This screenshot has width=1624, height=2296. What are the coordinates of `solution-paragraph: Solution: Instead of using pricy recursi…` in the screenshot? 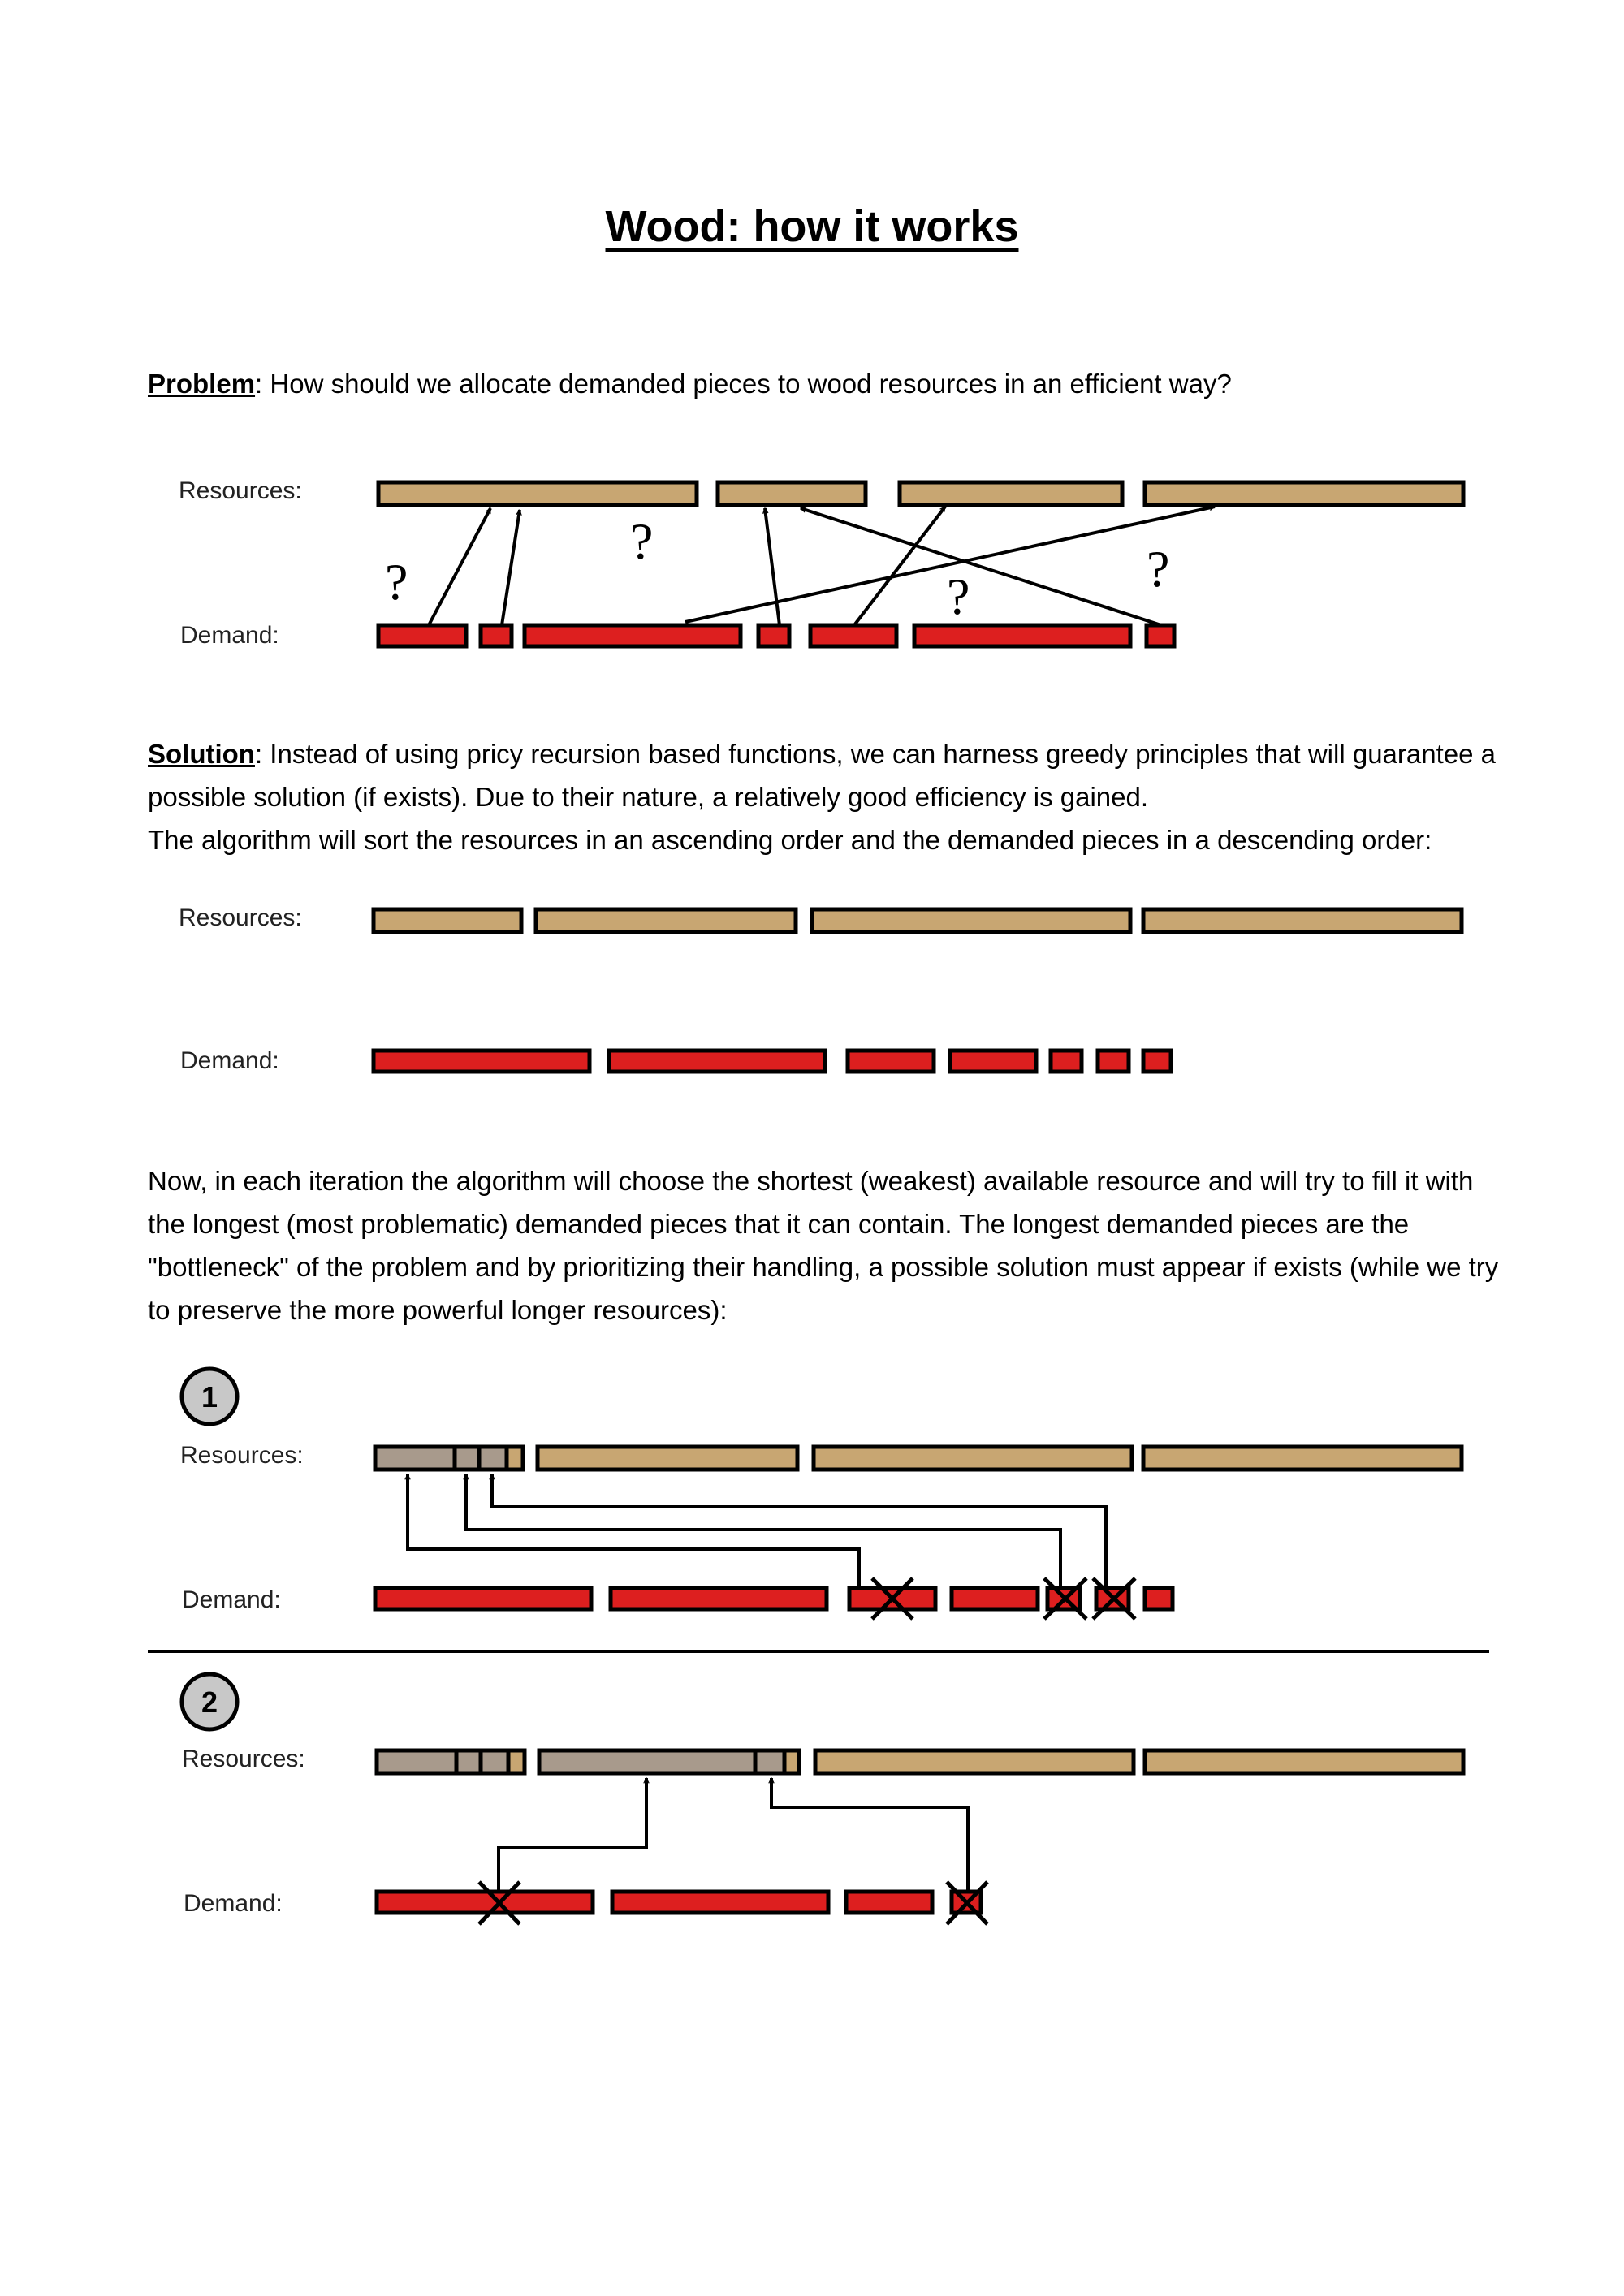 It's located at (830, 796).